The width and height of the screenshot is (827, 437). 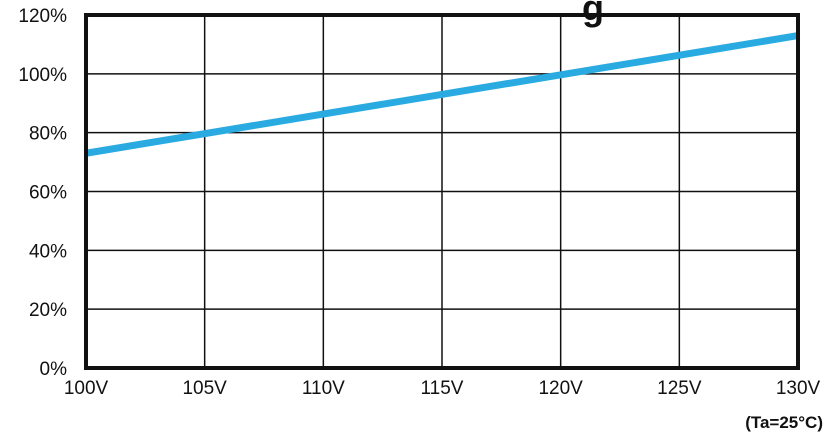 I want to click on temperature-note: (Ta=25°C), so click(x=784, y=422).